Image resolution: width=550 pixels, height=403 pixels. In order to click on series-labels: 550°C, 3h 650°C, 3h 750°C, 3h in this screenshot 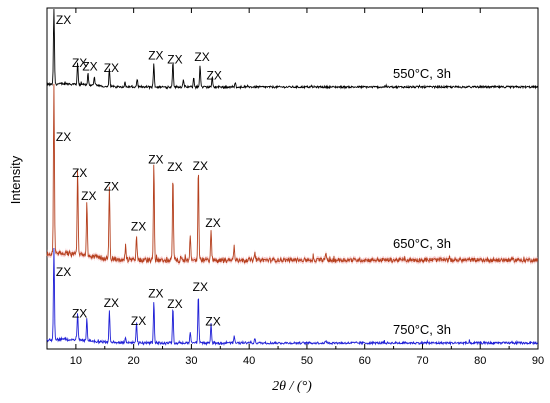, I will do `click(422, 201)`.